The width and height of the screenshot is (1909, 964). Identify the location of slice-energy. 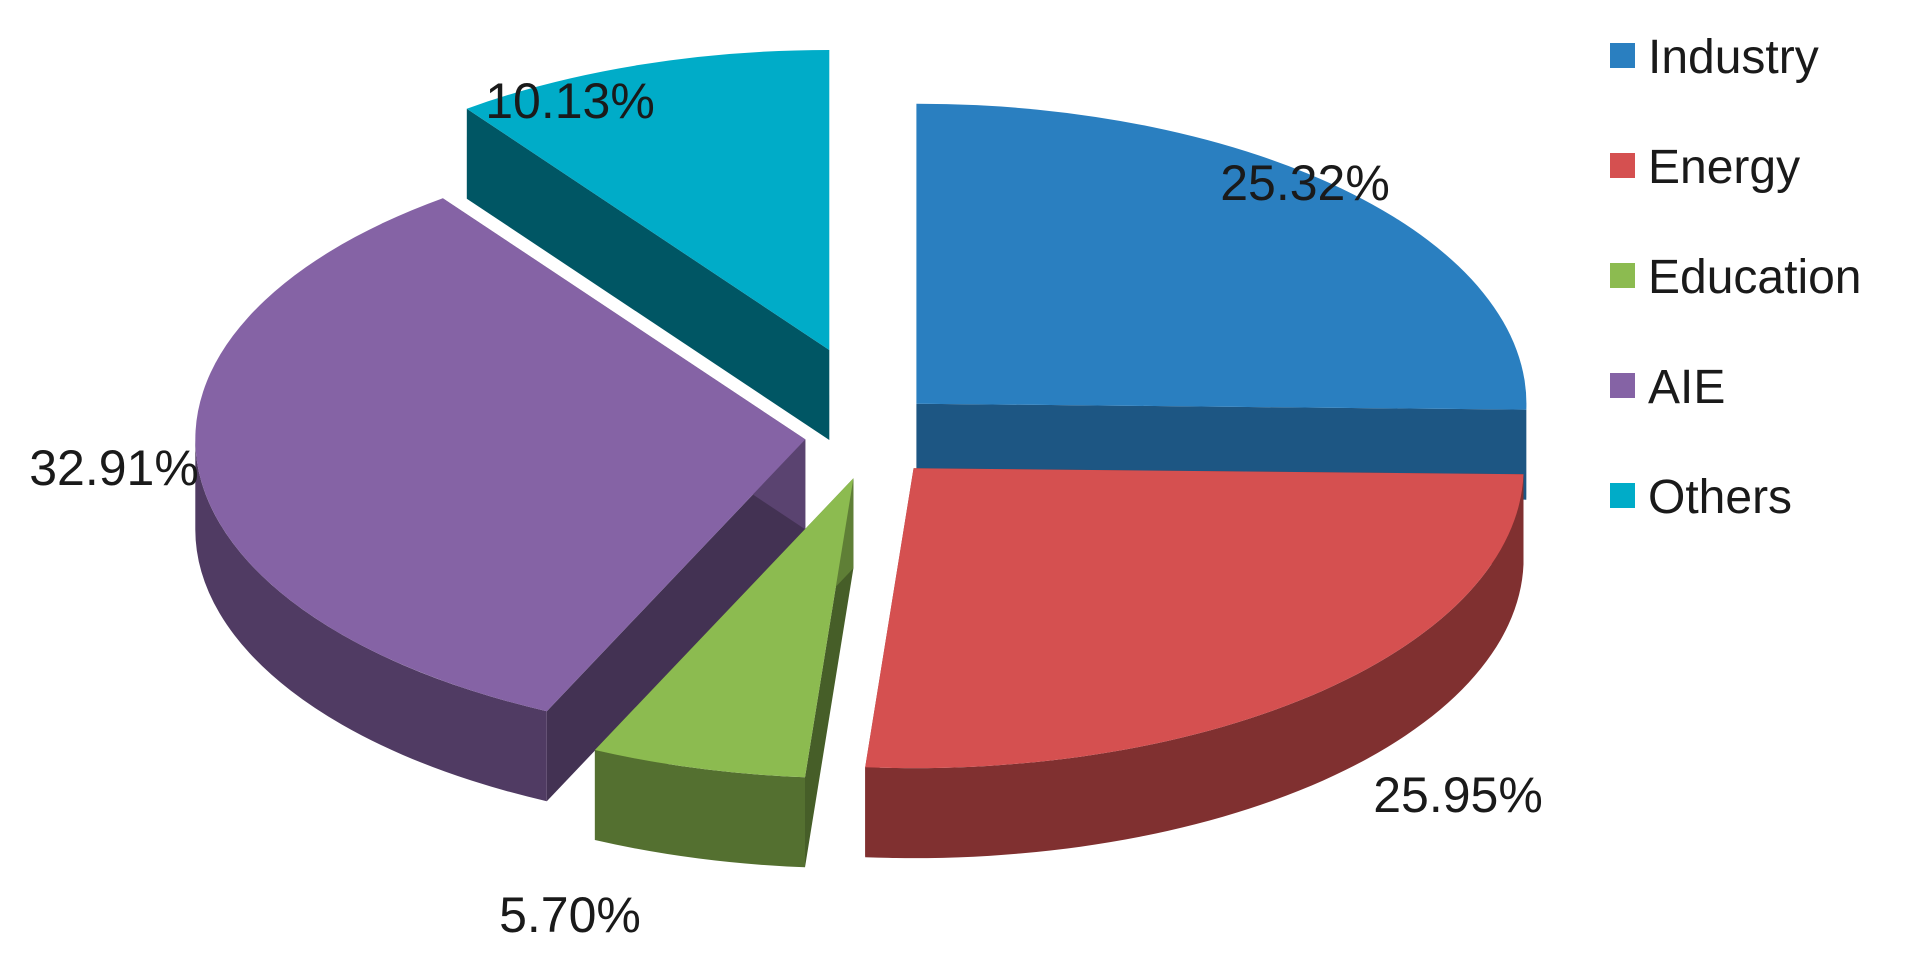
(1194, 663).